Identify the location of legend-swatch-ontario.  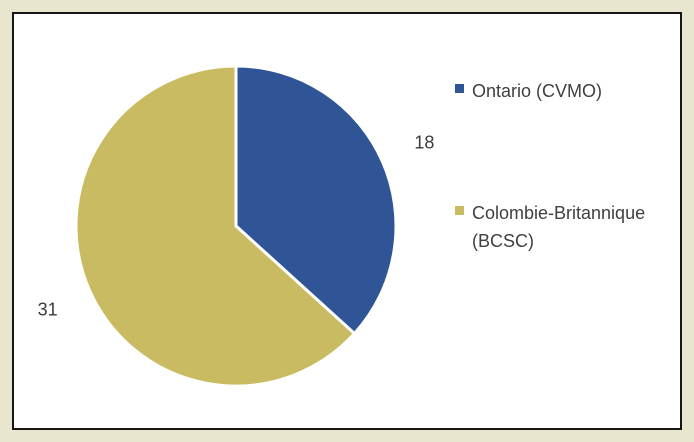
(459, 88).